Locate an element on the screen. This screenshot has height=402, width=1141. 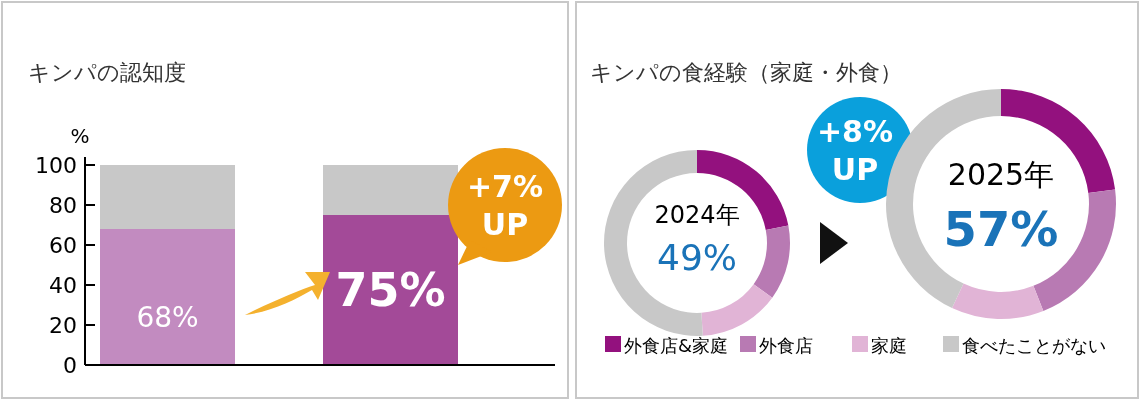
data-label: 75% is located at coordinates (390, 290).